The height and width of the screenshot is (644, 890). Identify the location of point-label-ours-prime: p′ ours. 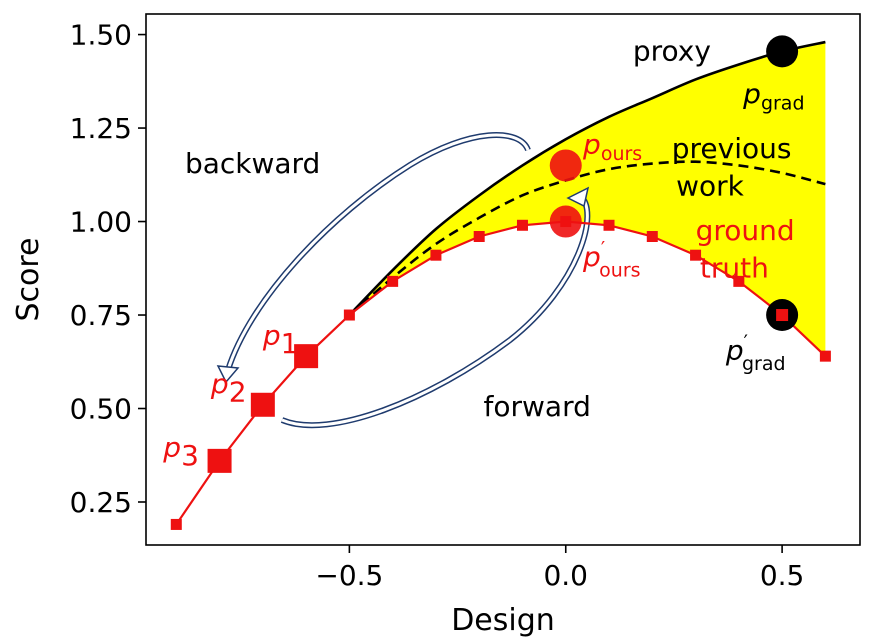
(611, 259).